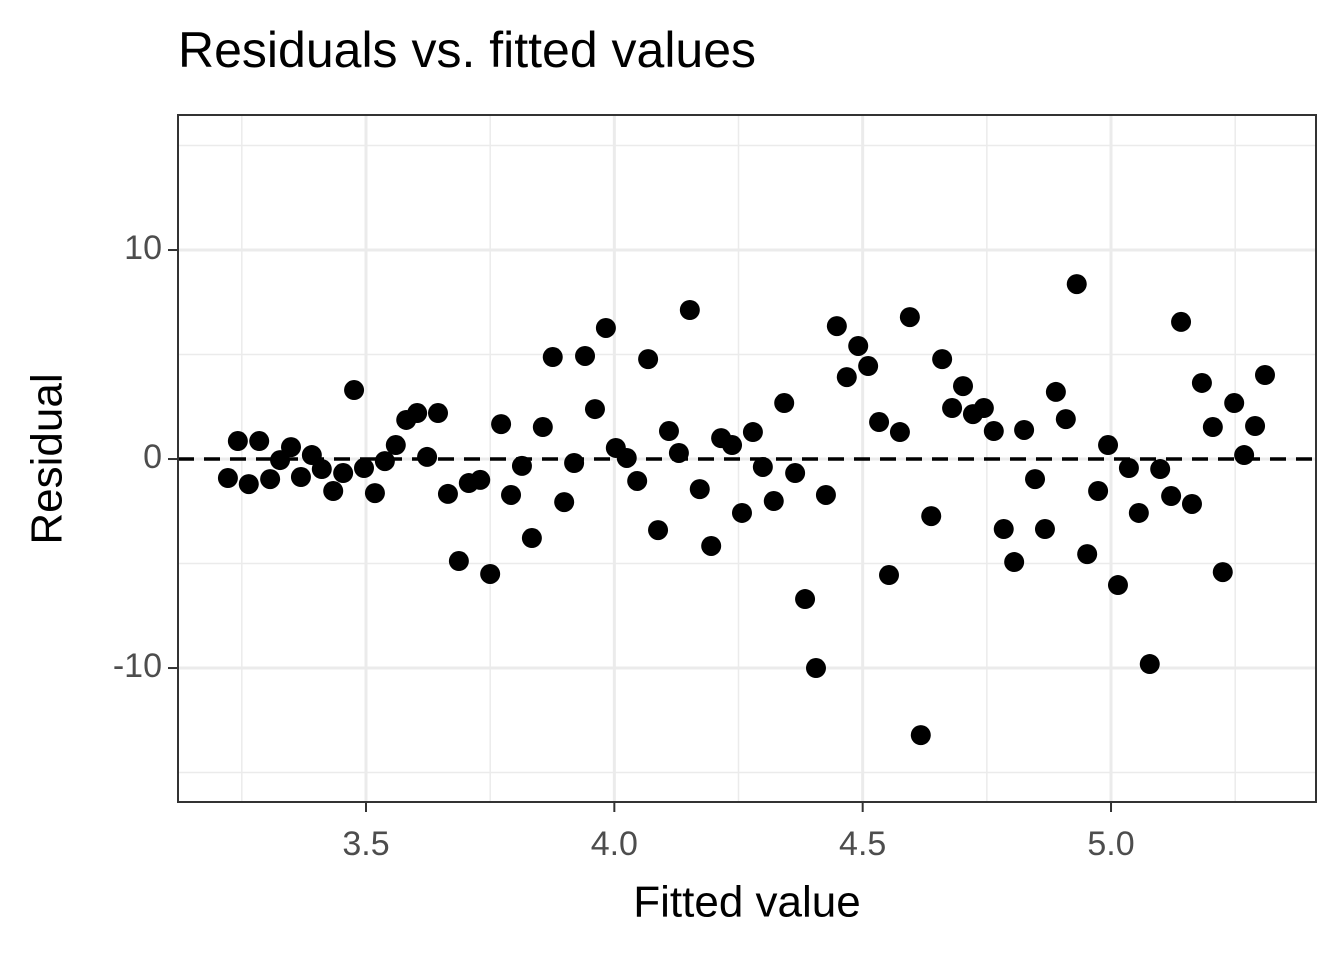 This screenshot has height=960, width=1344. What do you see at coordinates (467, 50) in the screenshot?
I see `chart-title: Residuals vs. fitted values` at bounding box center [467, 50].